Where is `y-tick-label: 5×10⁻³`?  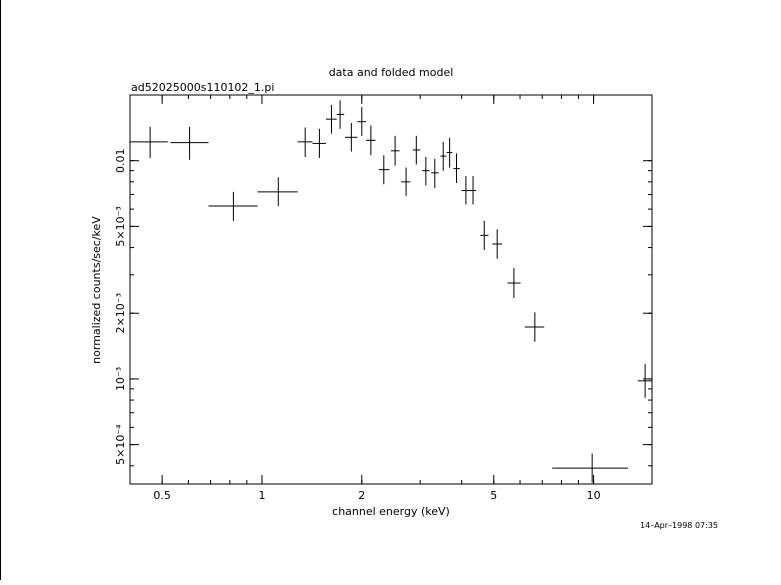
y-tick-label: 5×10⁻³ is located at coordinates (120, 226).